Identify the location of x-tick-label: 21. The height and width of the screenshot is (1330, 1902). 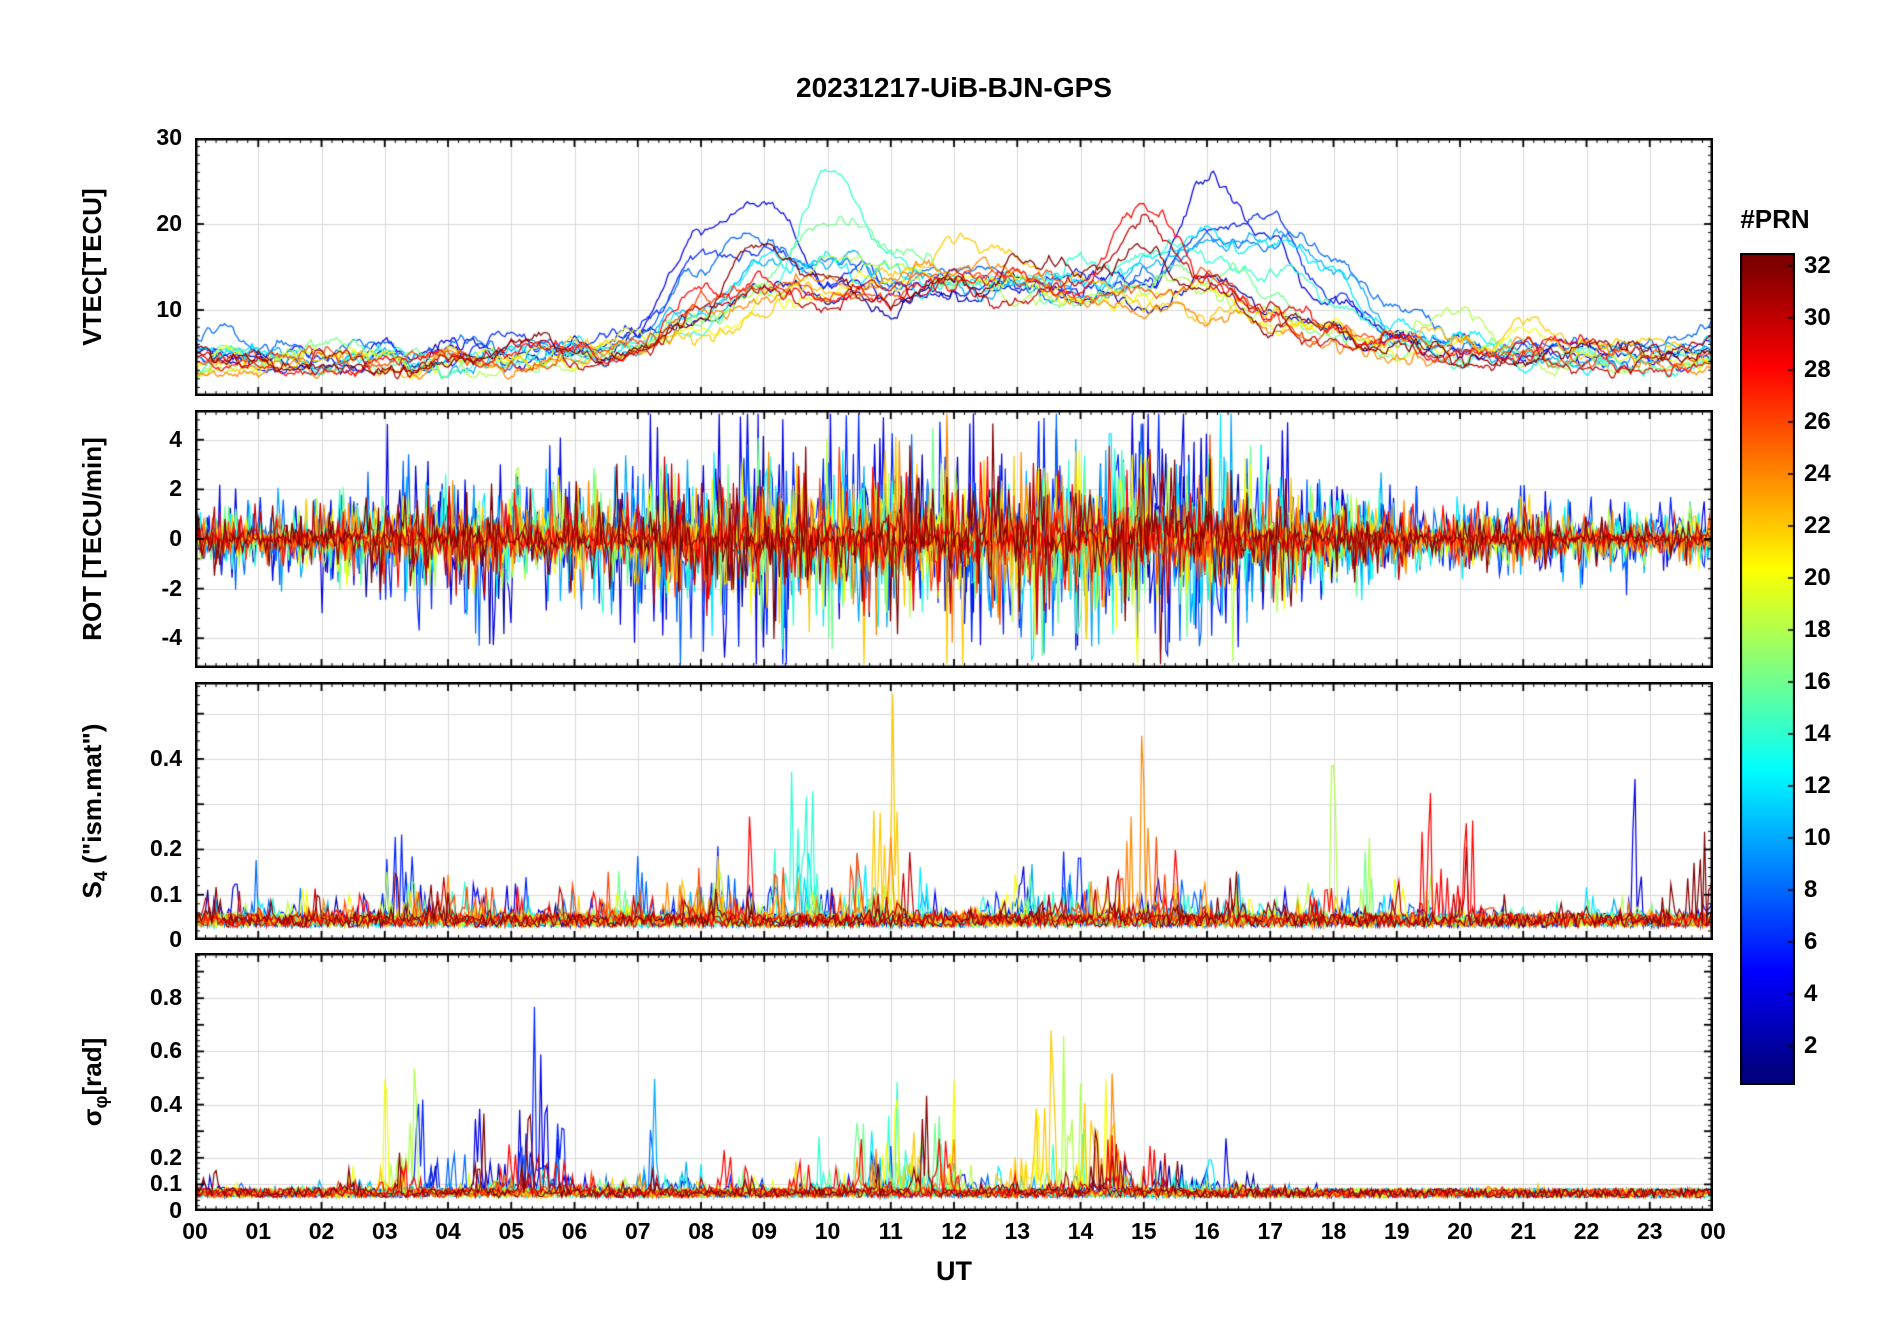
(1523, 1231).